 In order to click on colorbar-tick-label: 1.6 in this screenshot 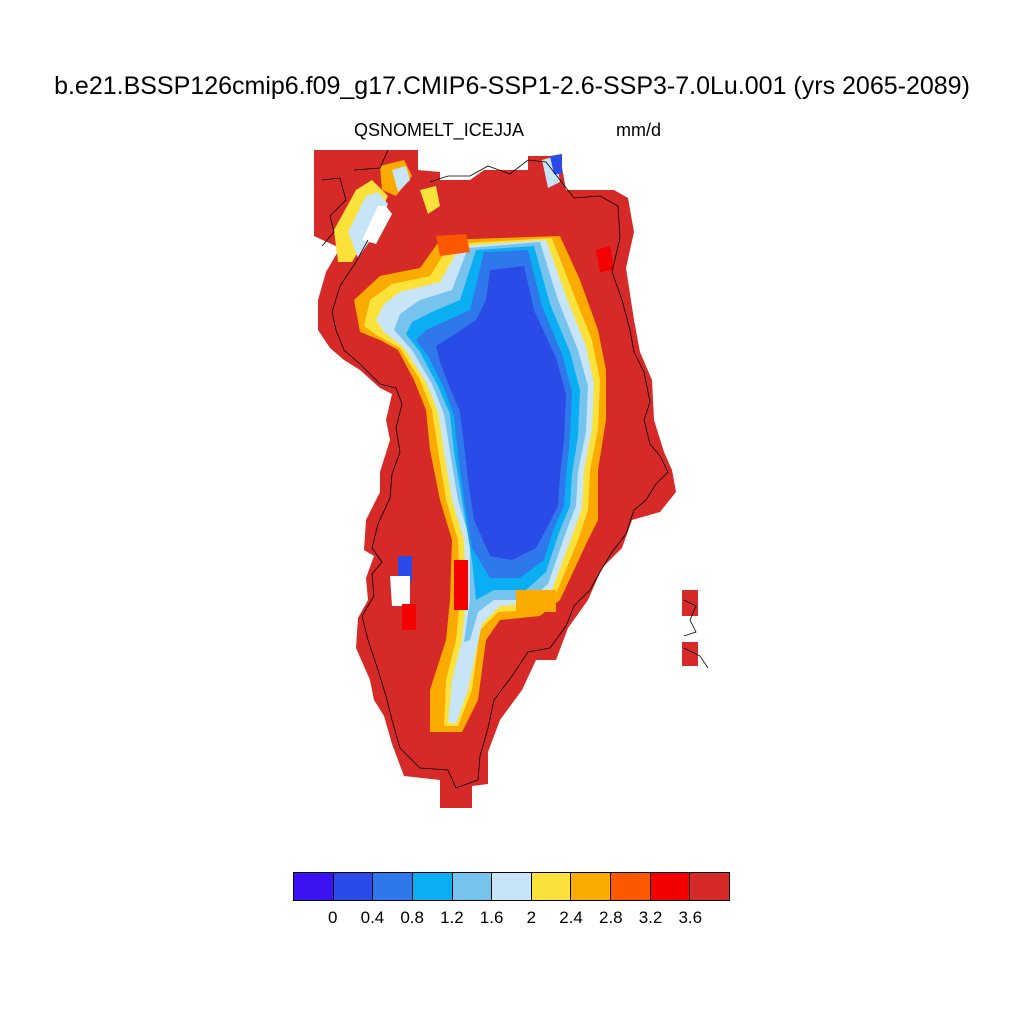, I will do `click(491, 917)`.